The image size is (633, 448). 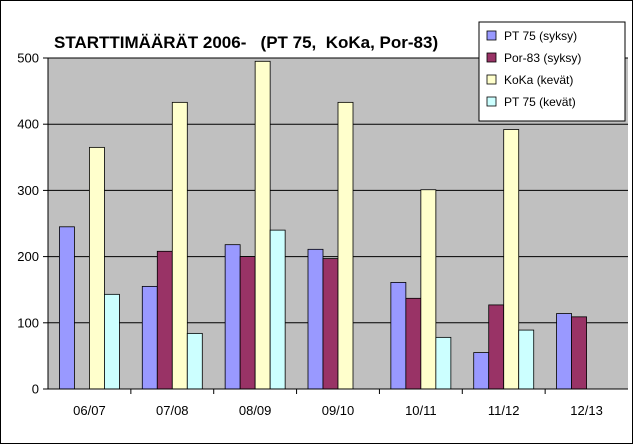 What do you see at coordinates (28, 190) in the screenshot?
I see `y-tick-label: 300` at bounding box center [28, 190].